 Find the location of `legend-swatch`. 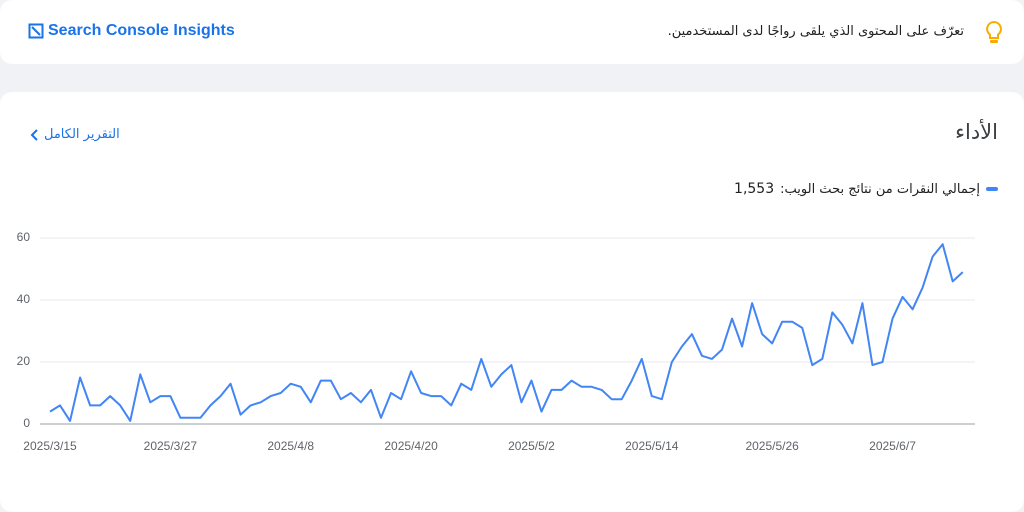

legend-swatch is located at coordinates (992, 189).